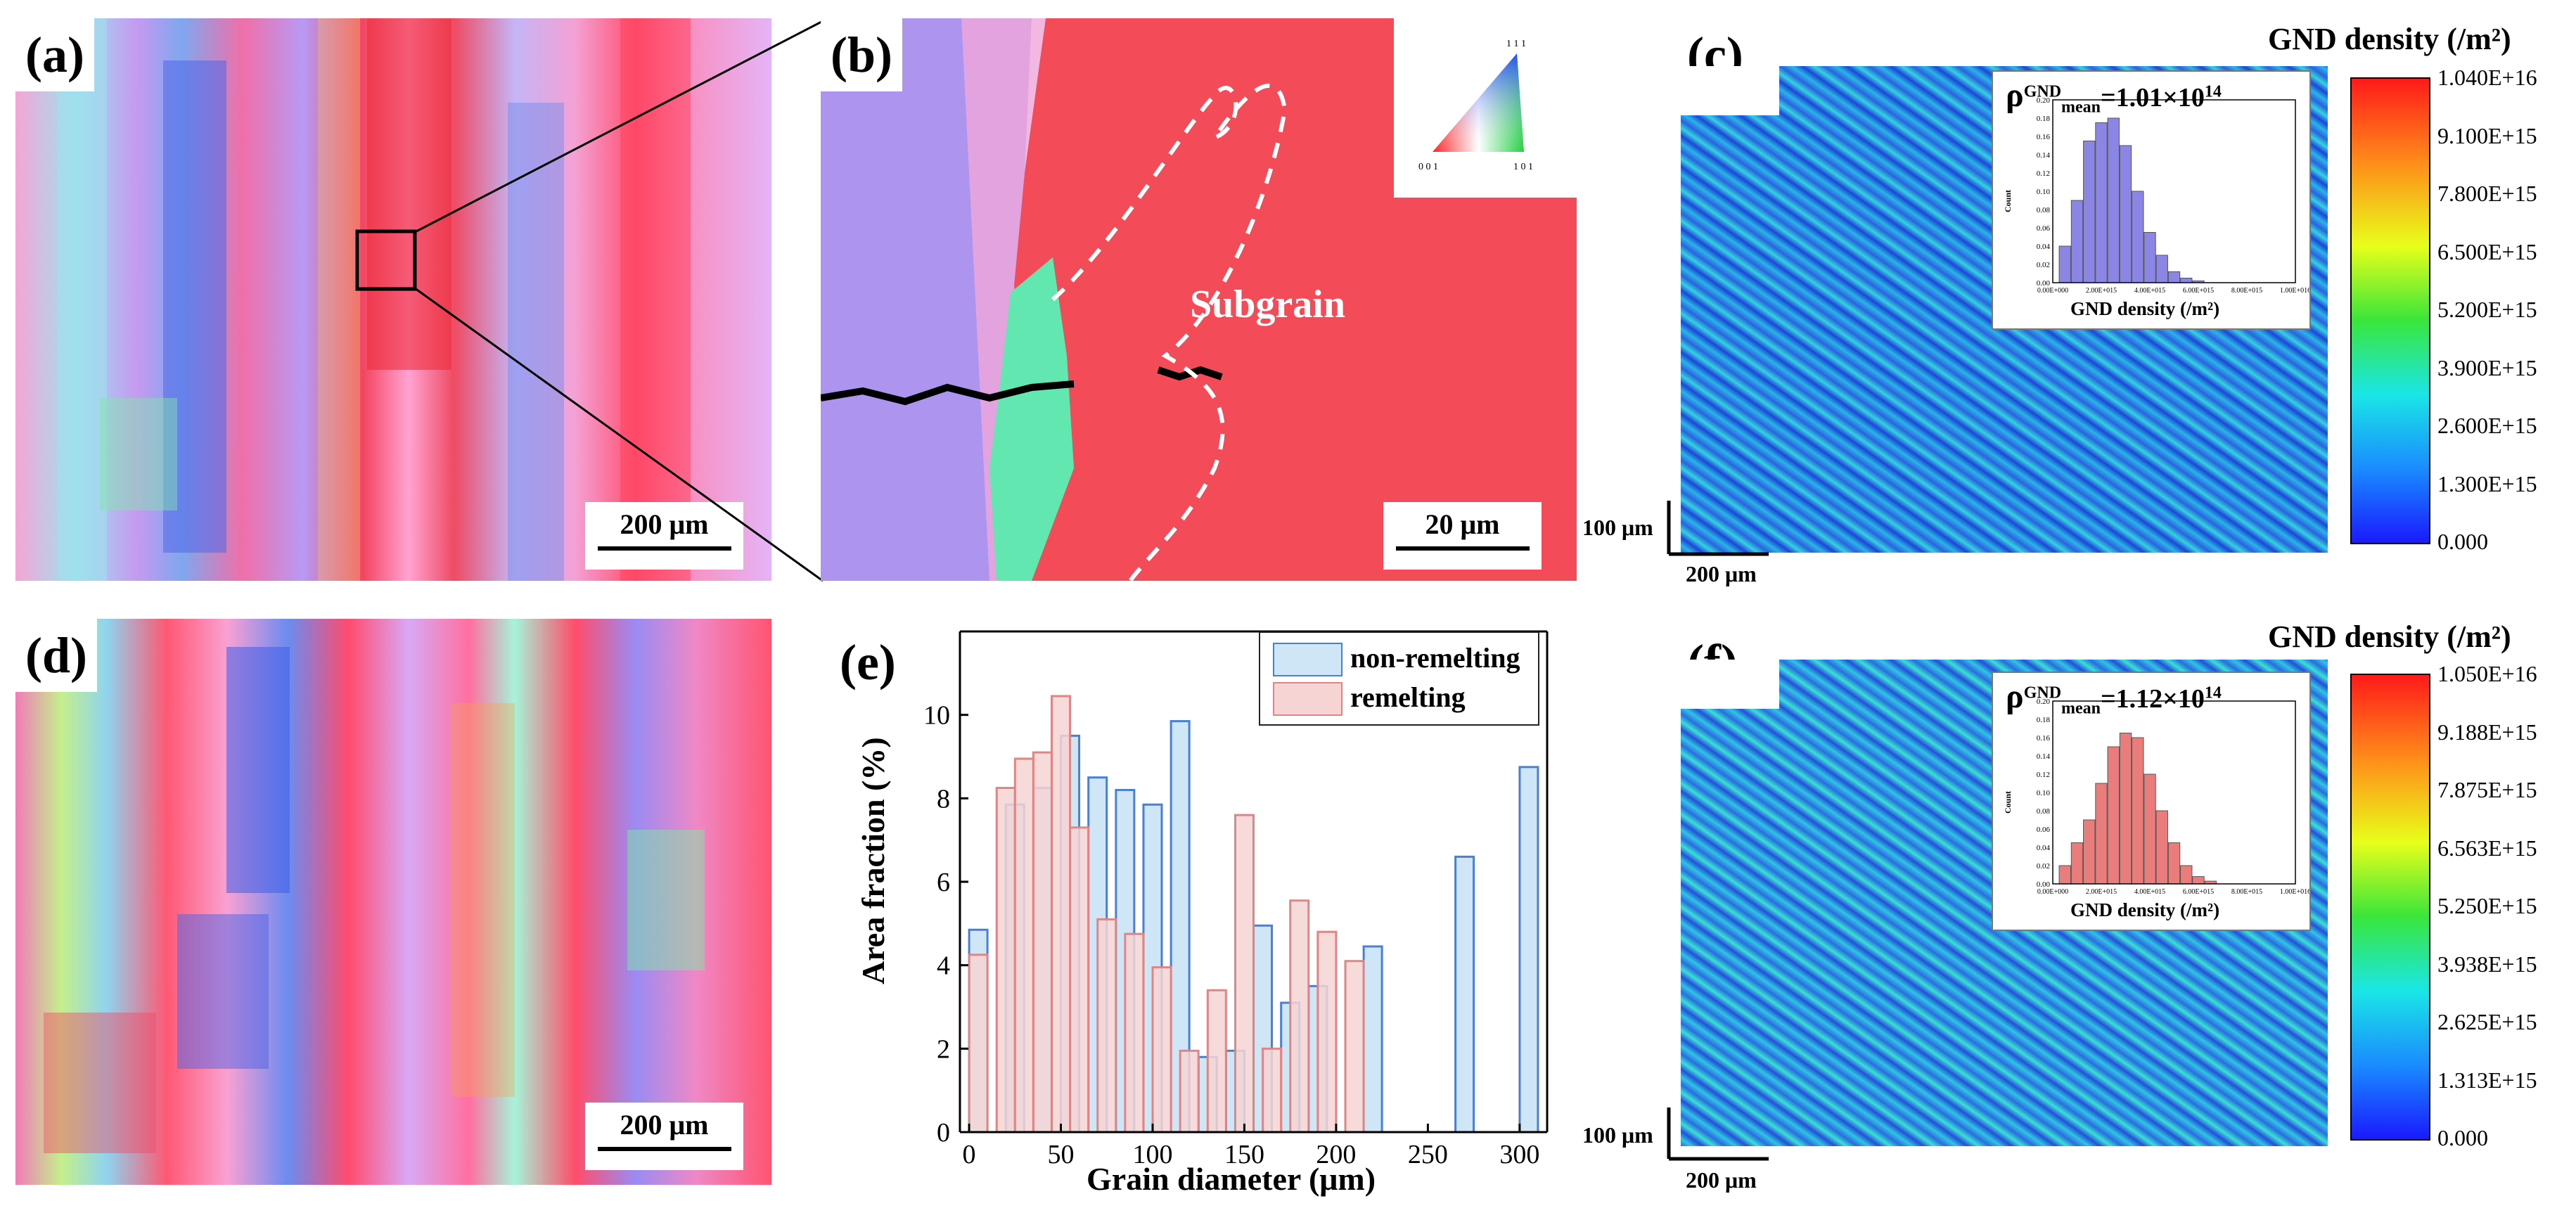 The width and height of the screenshot is (2576, 1220). I want to click on scale-bar-b: 20 μm, so click(1462, 536).